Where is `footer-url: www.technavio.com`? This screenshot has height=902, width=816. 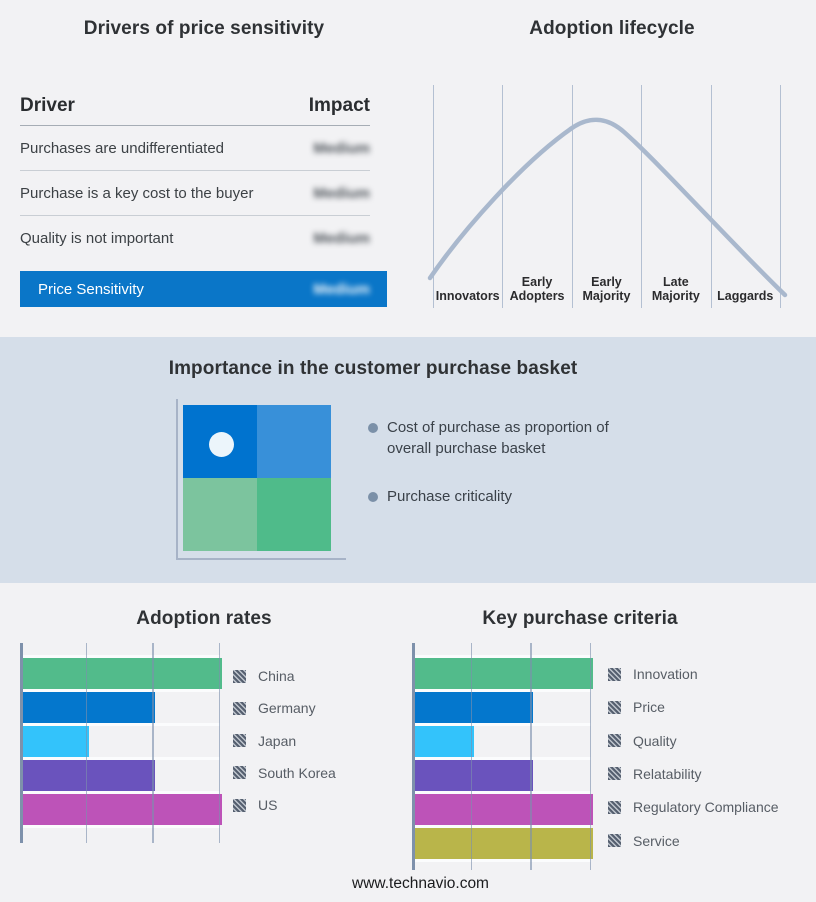
footer-url: www.technavio.com is located at coordinates (420, 883).